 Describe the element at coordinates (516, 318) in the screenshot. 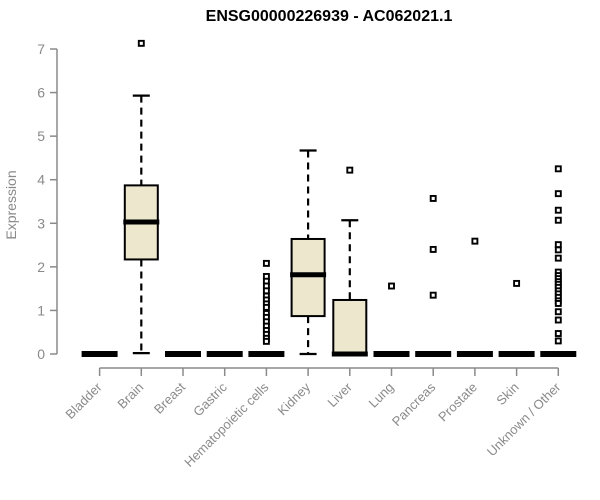

I see `boxplot-skin` at that location.